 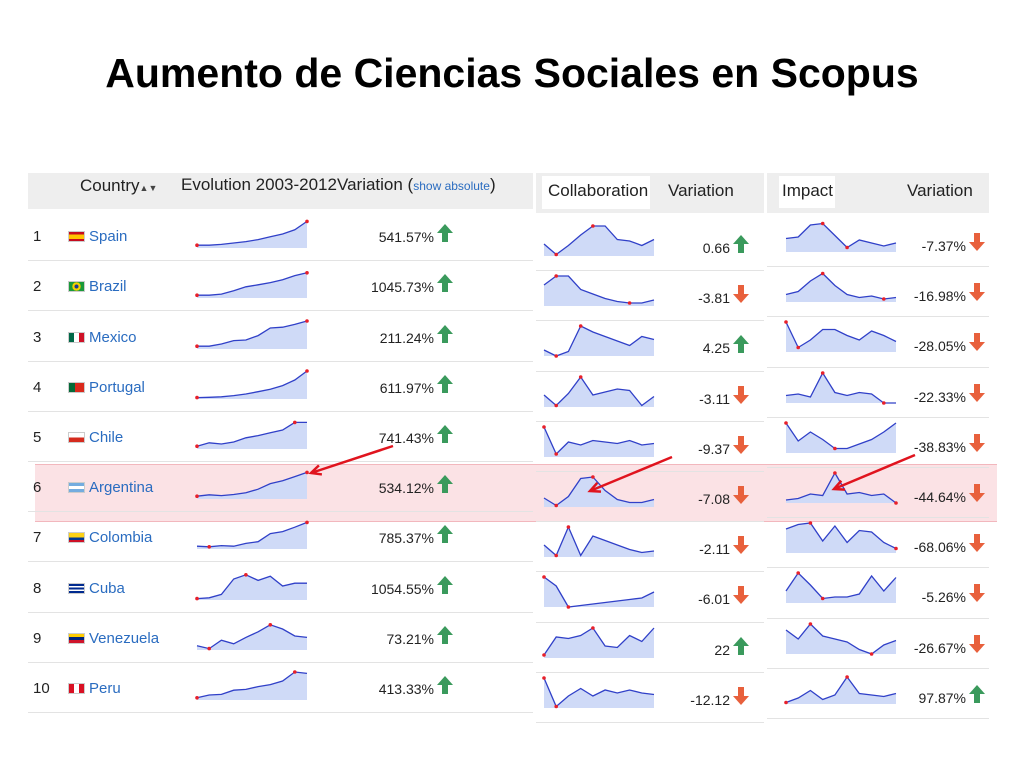 What do you see at coordinates (76, 638) in the screenshot?
I see `flag-icon-venezuela` at bounding box center [76, 638].